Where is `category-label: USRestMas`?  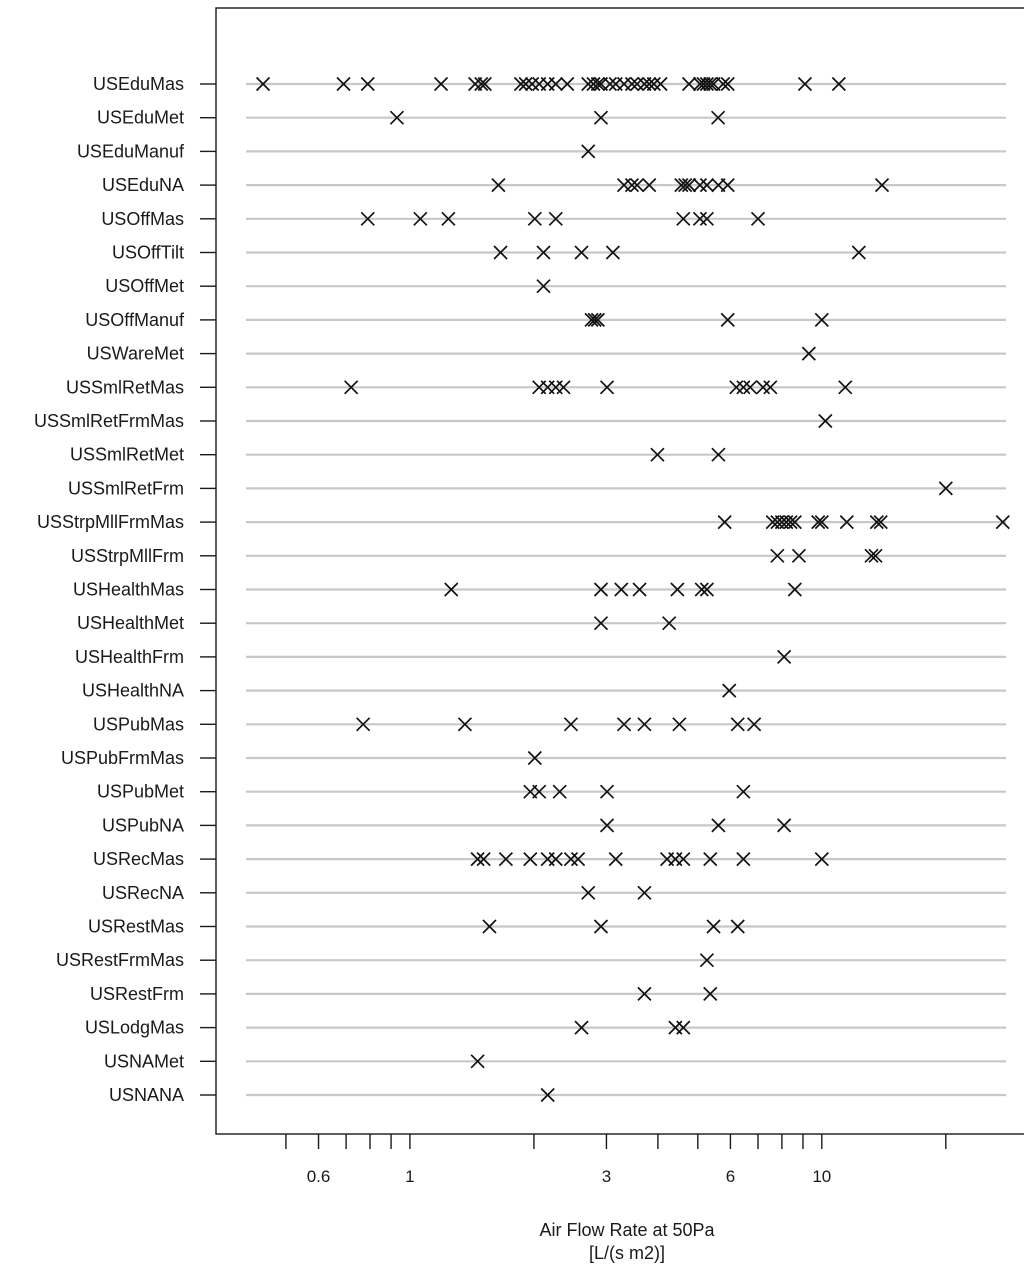 category-label: USRestMas is located at coordinates (136, 927).